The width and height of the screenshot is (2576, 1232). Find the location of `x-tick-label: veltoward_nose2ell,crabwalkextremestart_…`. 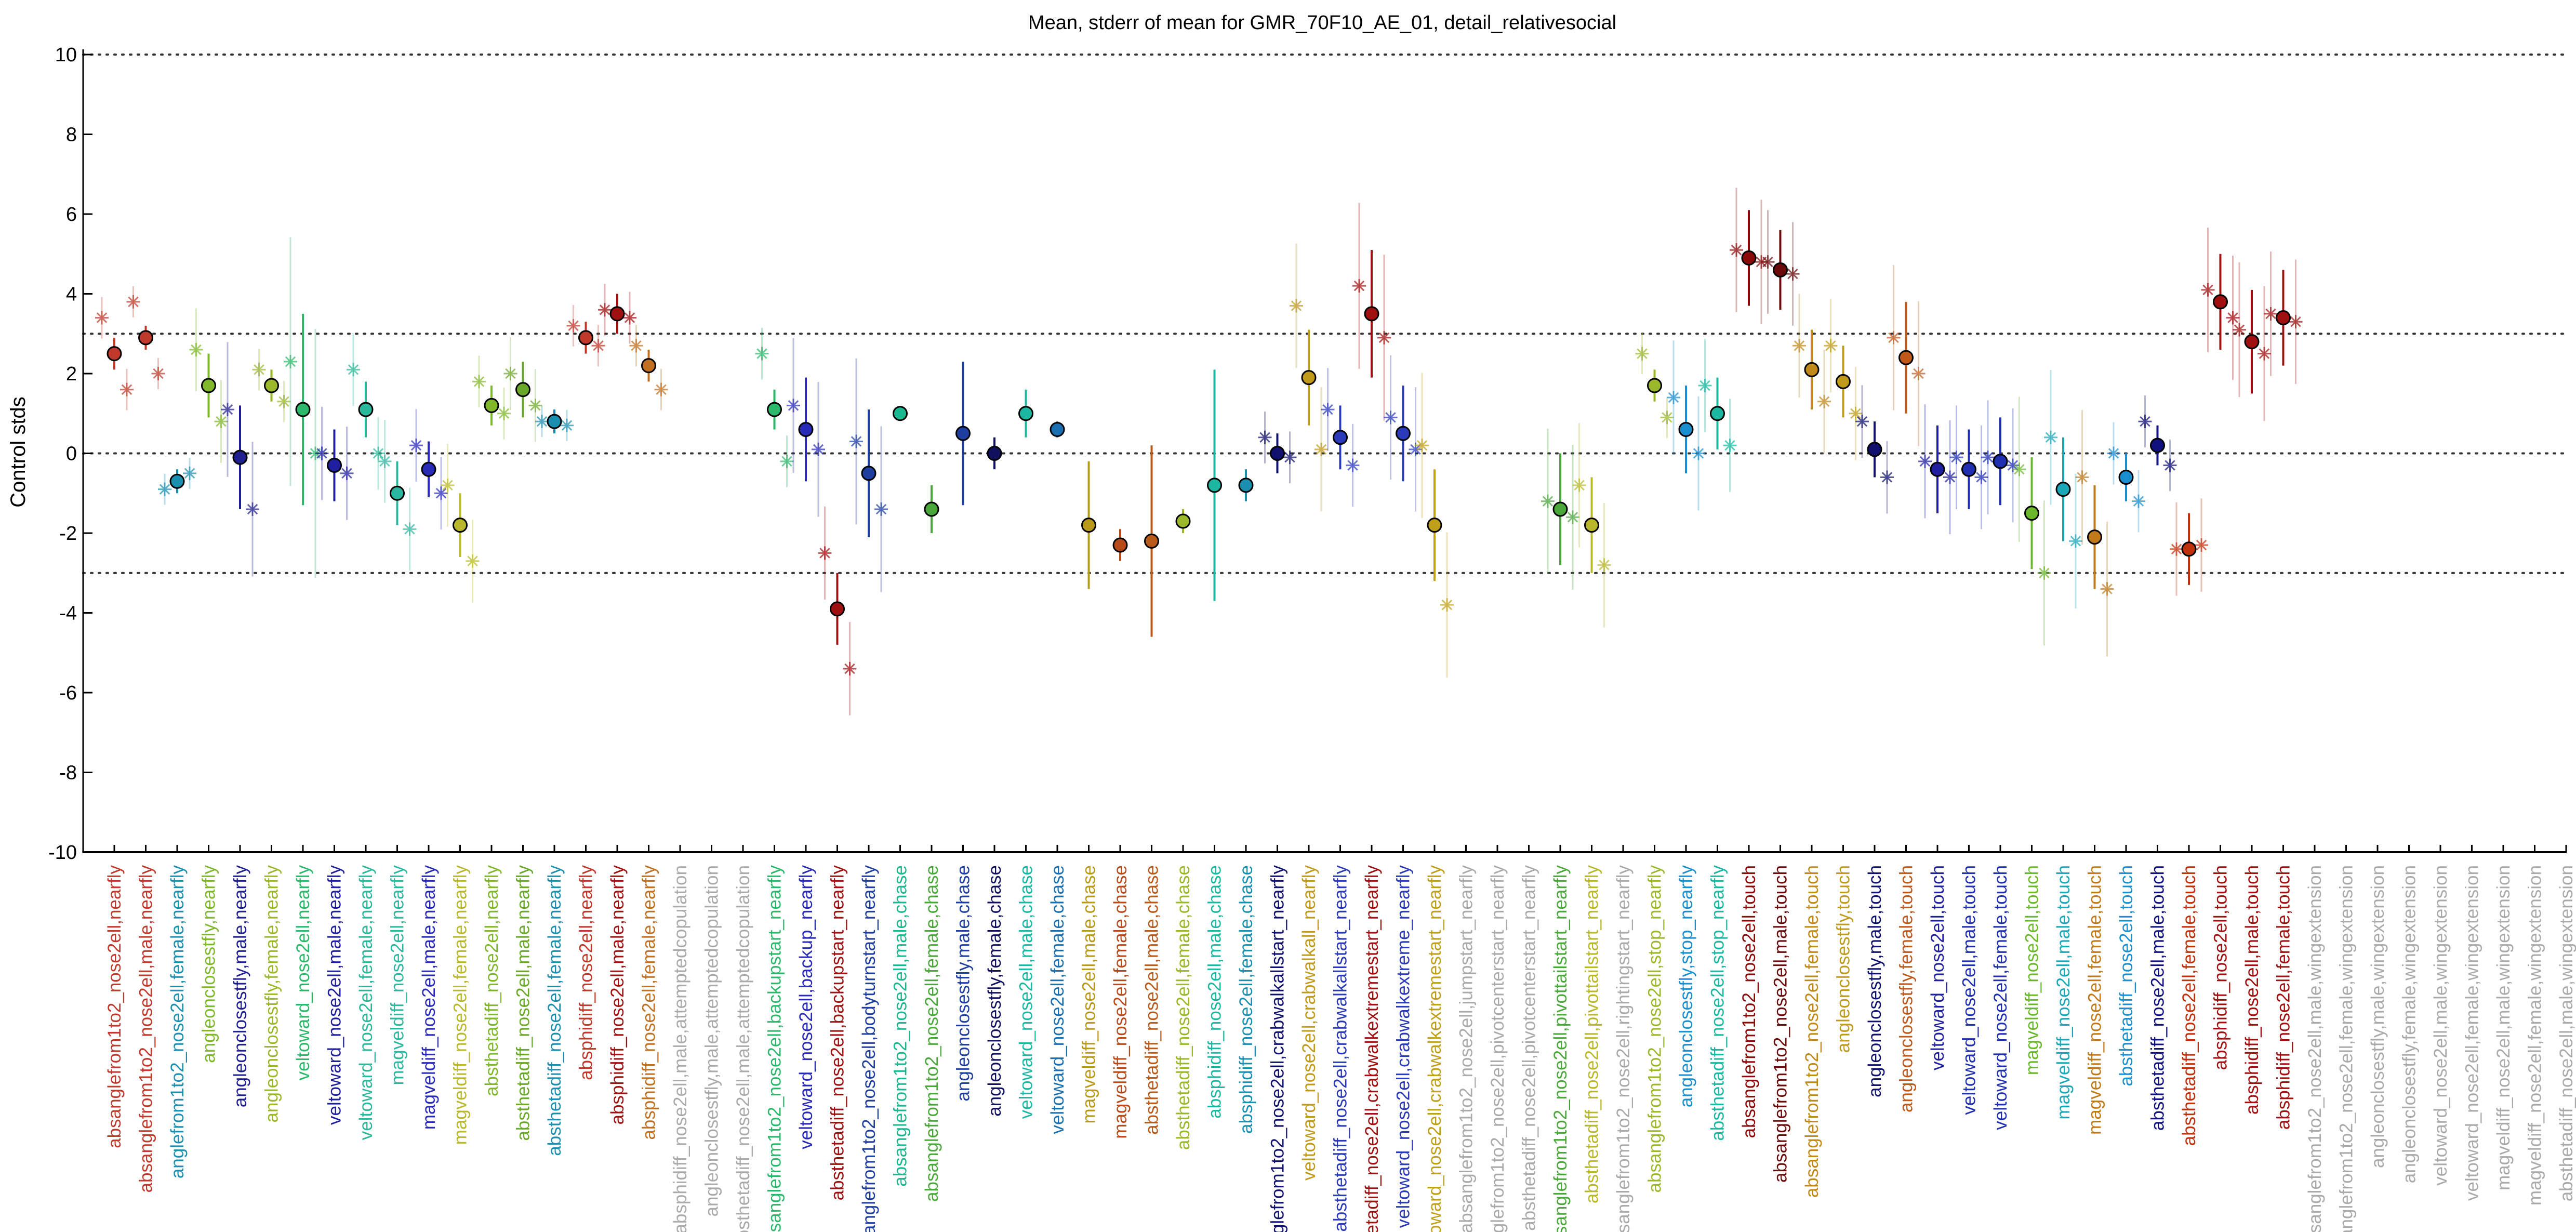

x-tick-label: veltoward_nose2ell,crabwalkextremestart_… is located at coordinates (1435, 1048).